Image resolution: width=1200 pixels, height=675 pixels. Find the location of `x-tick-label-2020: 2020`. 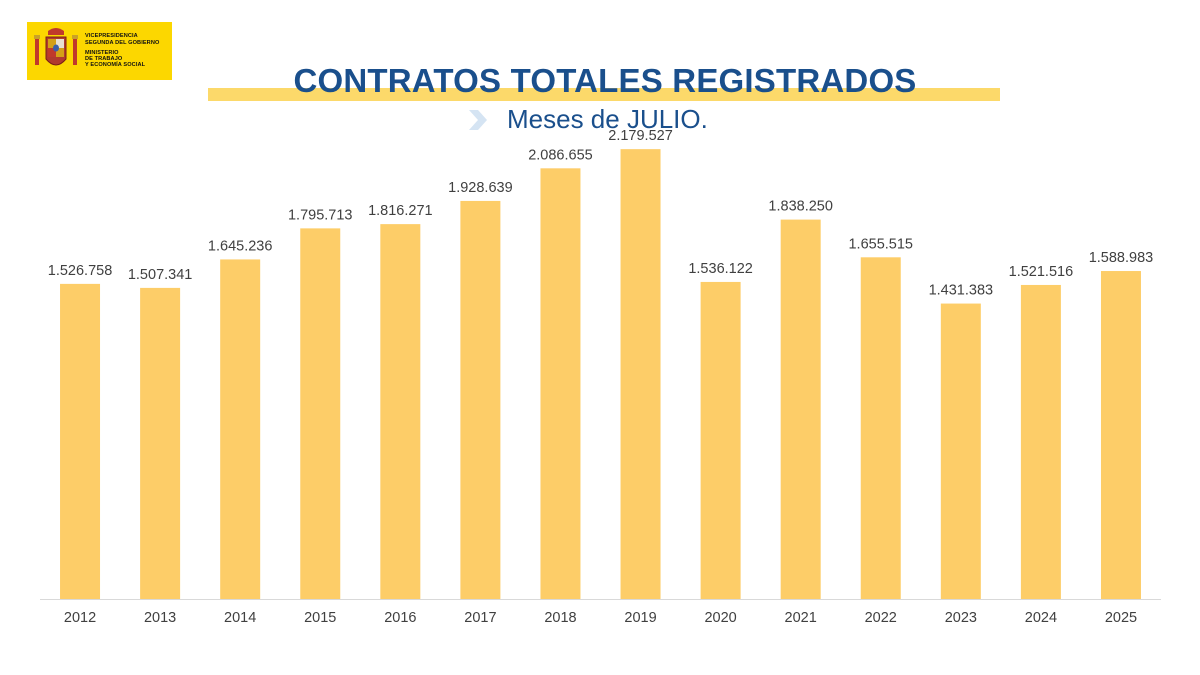

x-tick-label-2020: 2020 is located at coordinates (720, 618).